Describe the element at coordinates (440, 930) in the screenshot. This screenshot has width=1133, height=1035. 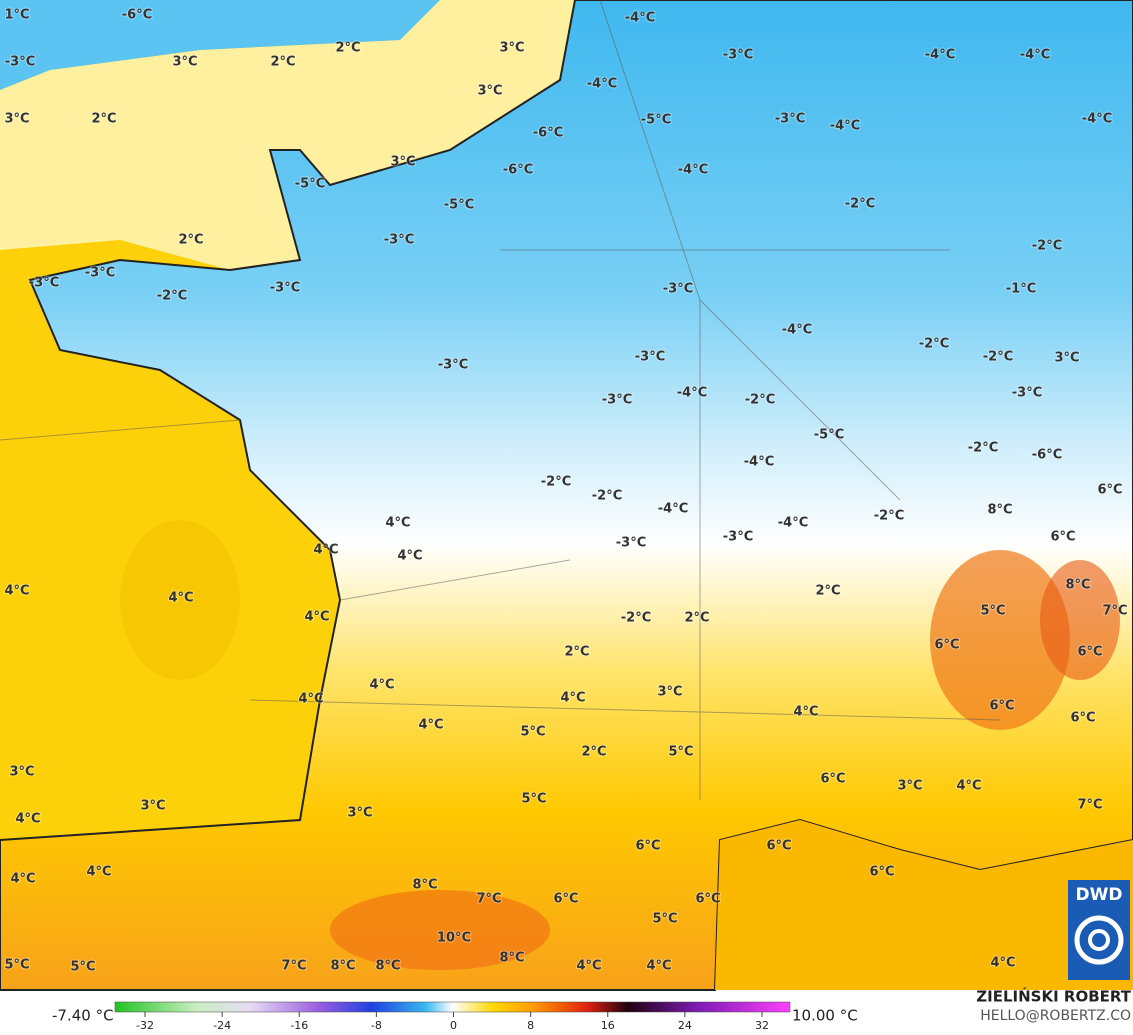
I see `spain-warm` at that location.